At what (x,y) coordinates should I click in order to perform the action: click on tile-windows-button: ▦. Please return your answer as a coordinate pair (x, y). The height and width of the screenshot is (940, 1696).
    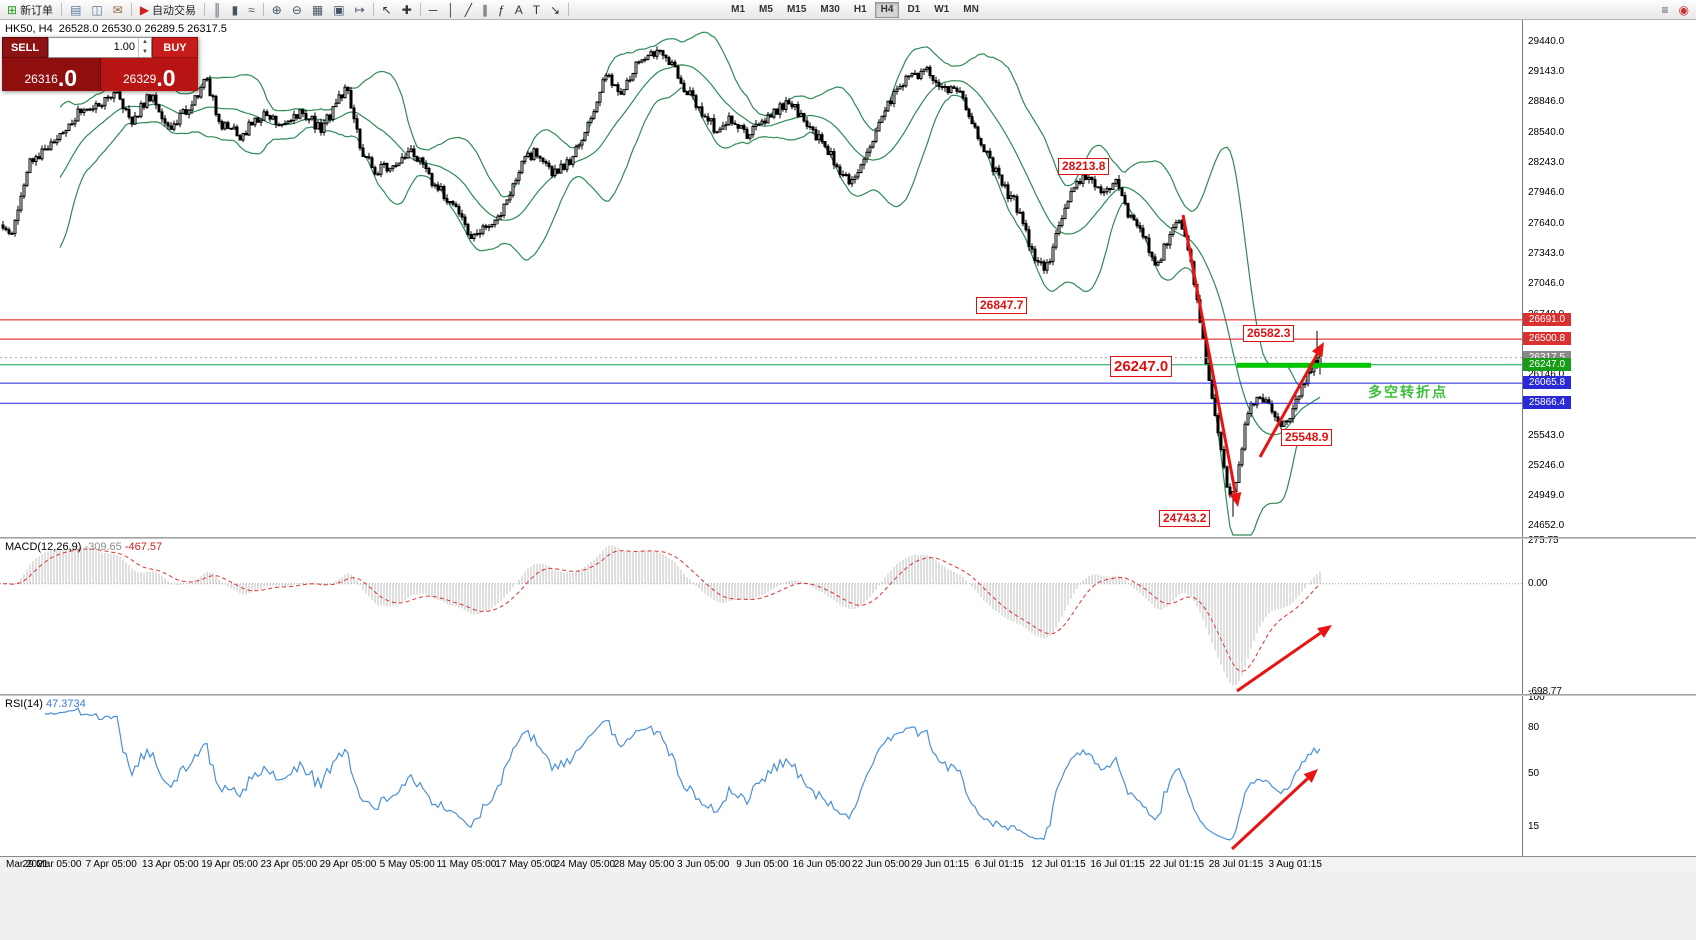
    Looking at the image, I should click on (317, 10).